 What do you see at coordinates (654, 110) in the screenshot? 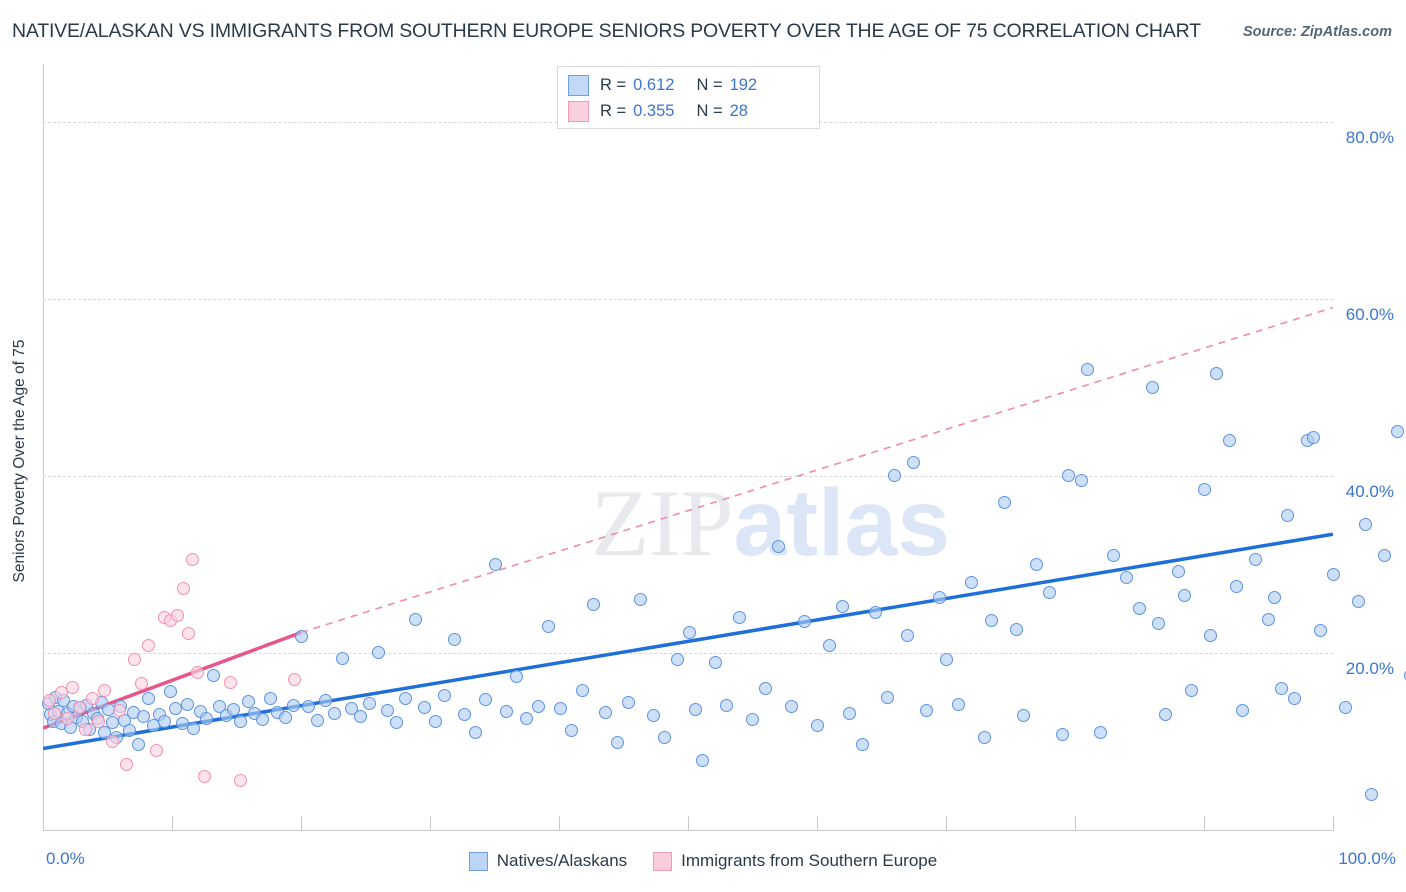
I see `legend-r-value-pink: 0.355` at bounding box center [654, 110].